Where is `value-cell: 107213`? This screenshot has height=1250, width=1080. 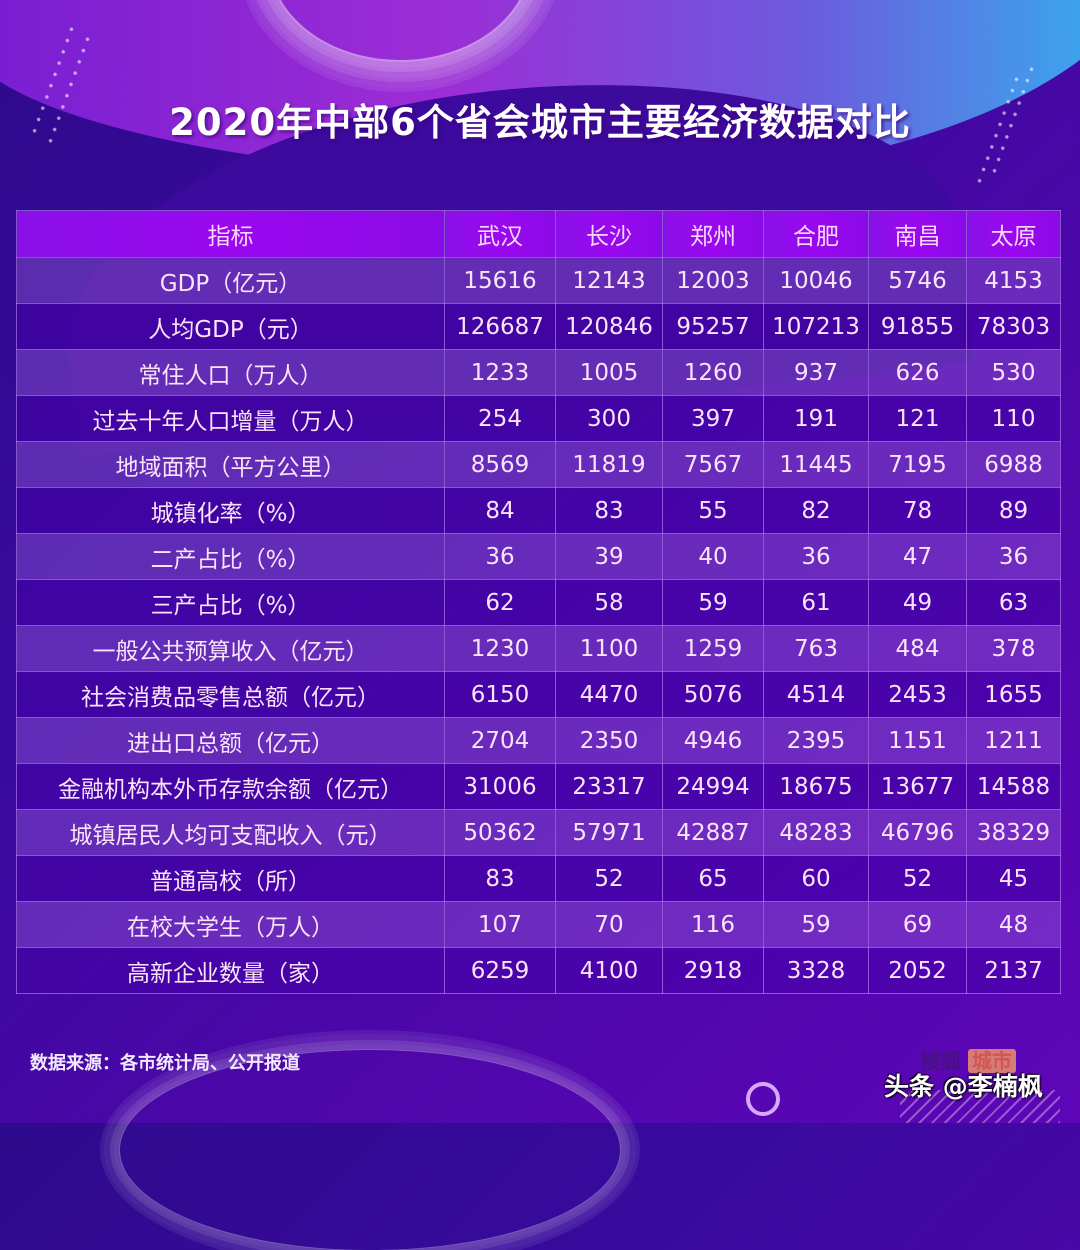 value-cell: 107213 is located at coordinates (816, 326).